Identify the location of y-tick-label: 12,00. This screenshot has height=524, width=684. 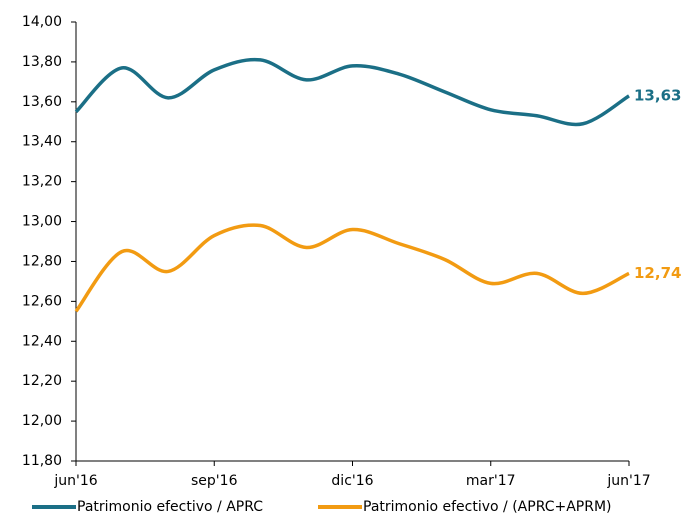
(42, 421).